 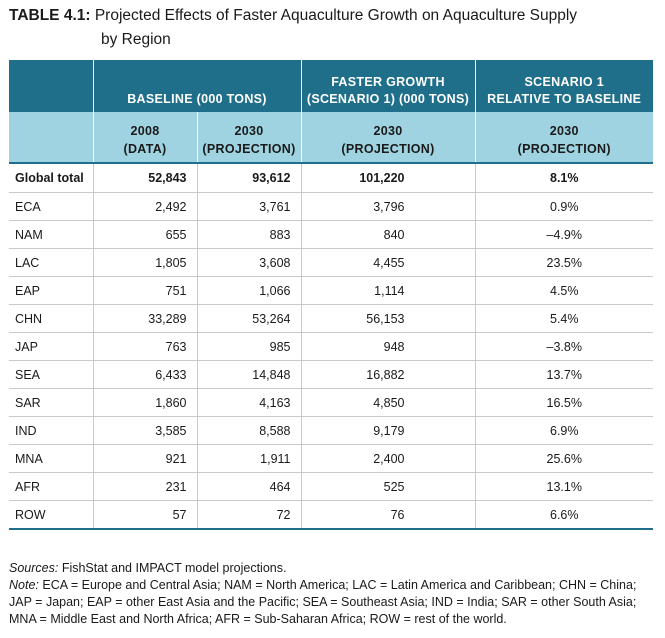 I want to click on sub-header-2030-relative: 2030 (PROJECTION), so click(x=564, y=137).